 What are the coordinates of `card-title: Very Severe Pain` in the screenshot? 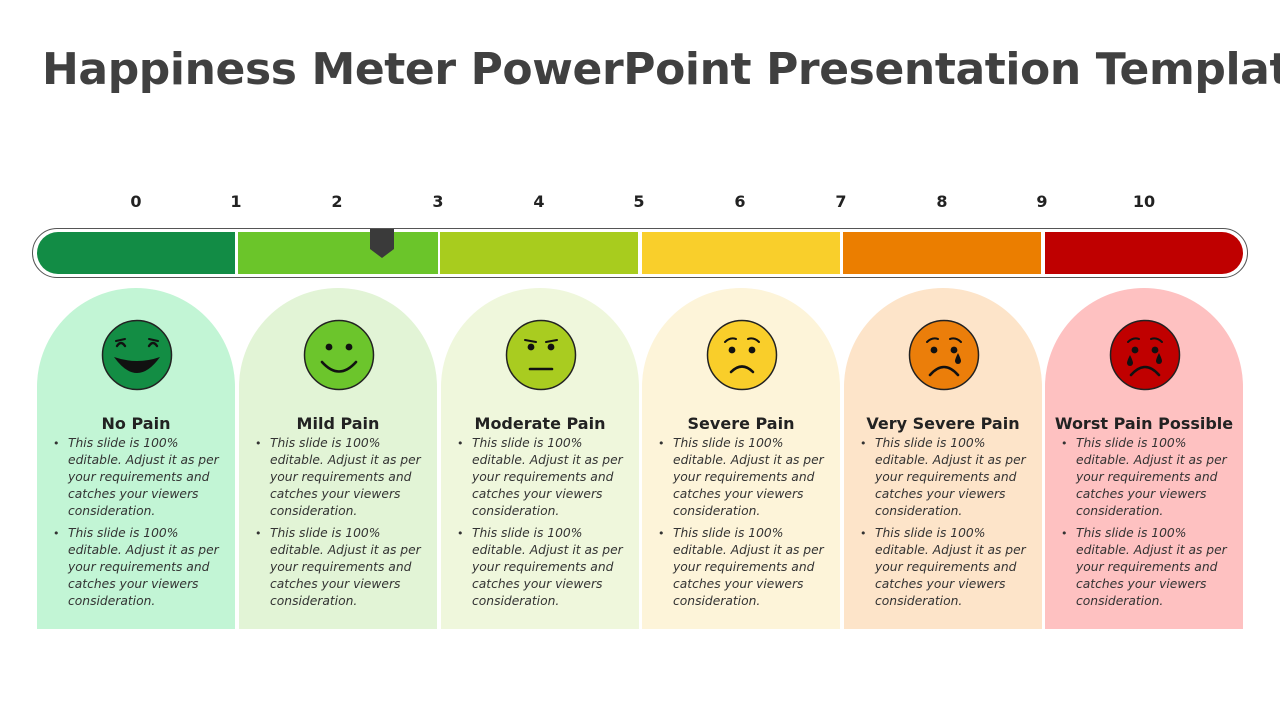 It's located at (943, 423).